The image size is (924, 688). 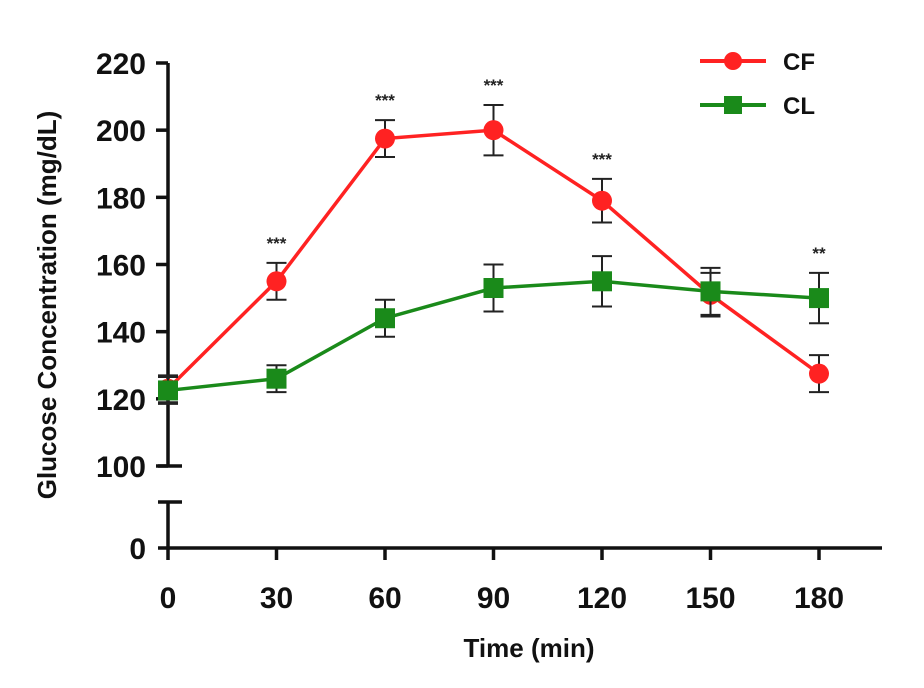 I want to click on x-tick-label: 30, so click(x=276, y=598).